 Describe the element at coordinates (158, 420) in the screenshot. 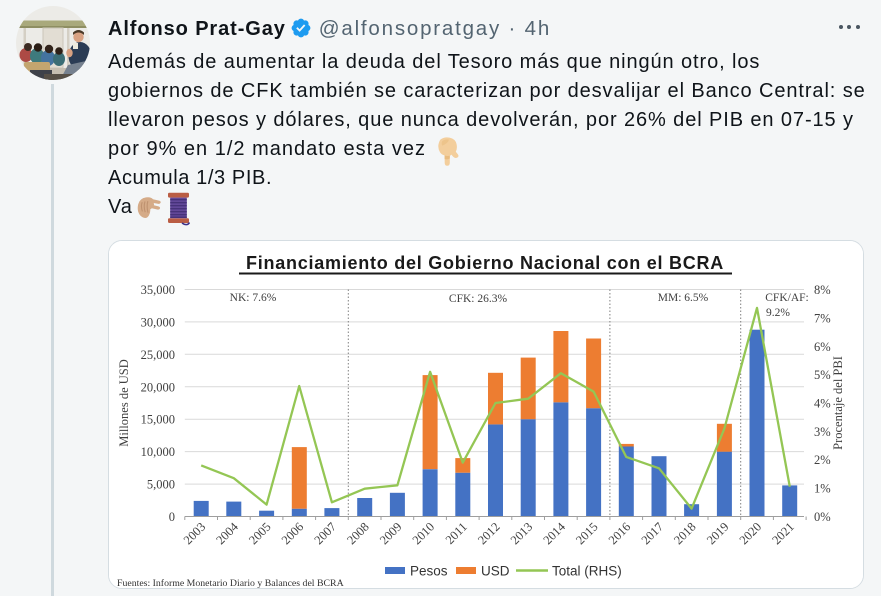

I see `svg-text: 15,000` at that location.